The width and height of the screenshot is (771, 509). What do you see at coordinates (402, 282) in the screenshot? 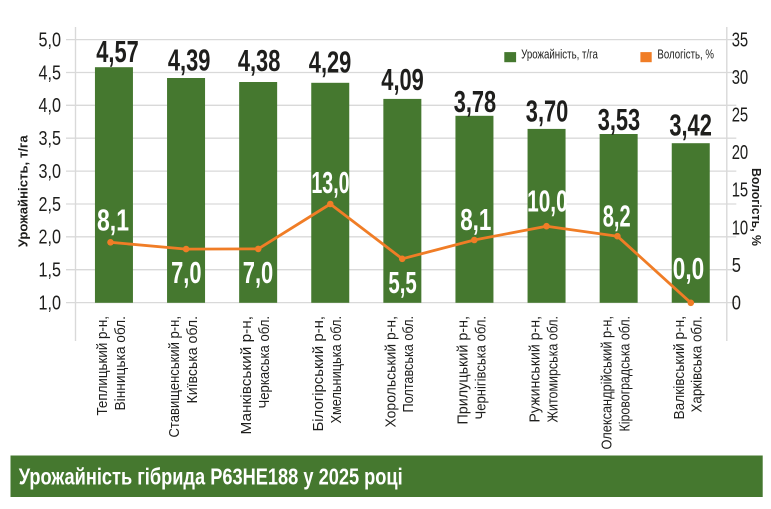
I see `svg-text: 5,5` at bounding box center [402, 282].